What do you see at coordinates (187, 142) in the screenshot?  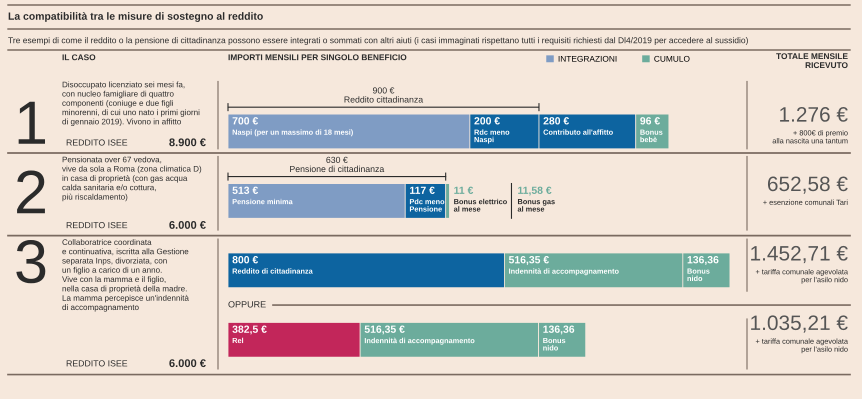 I see `text: 8.900 €` at bounding box center [187, 142].